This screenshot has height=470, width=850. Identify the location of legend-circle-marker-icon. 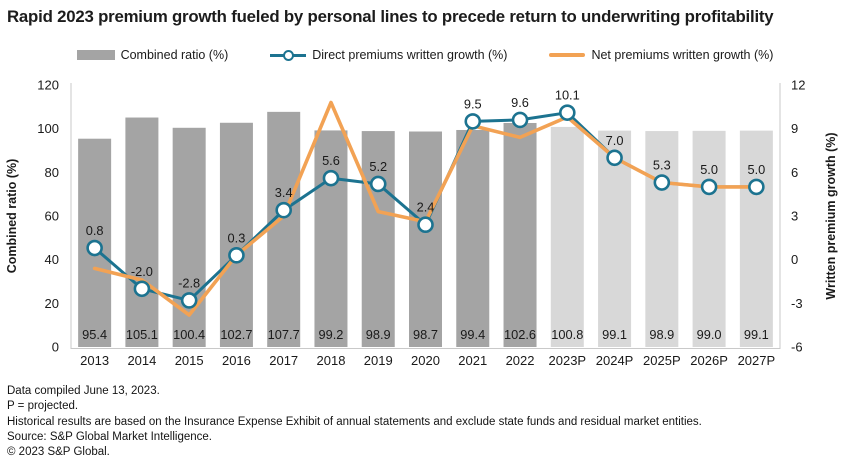
(289, 55).